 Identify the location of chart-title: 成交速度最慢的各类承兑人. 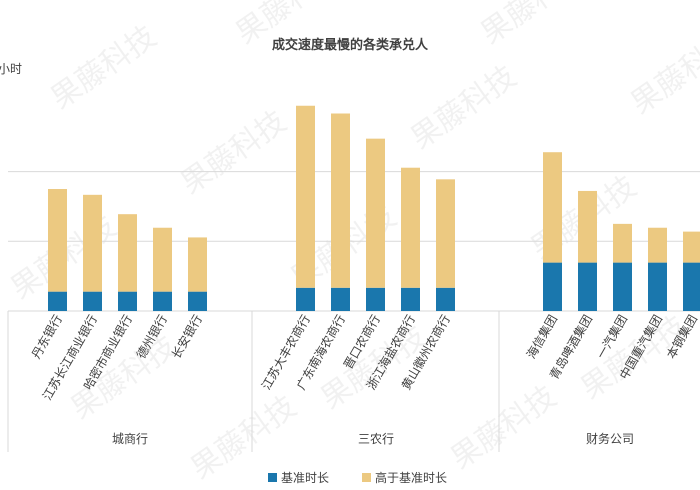
(350, 45).